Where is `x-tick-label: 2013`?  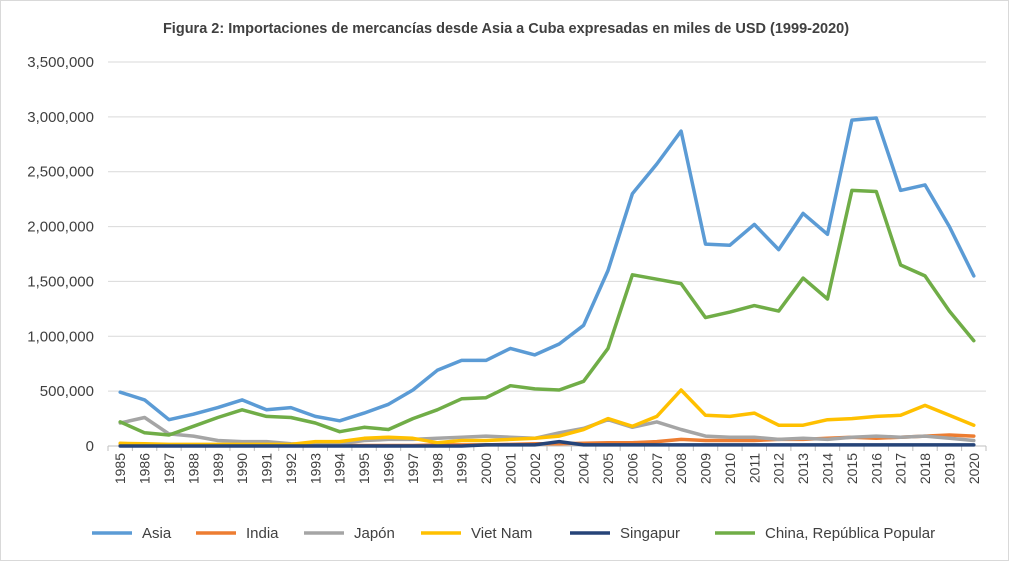
x-tick-label: 2013 is located at coordinates (803, 468).